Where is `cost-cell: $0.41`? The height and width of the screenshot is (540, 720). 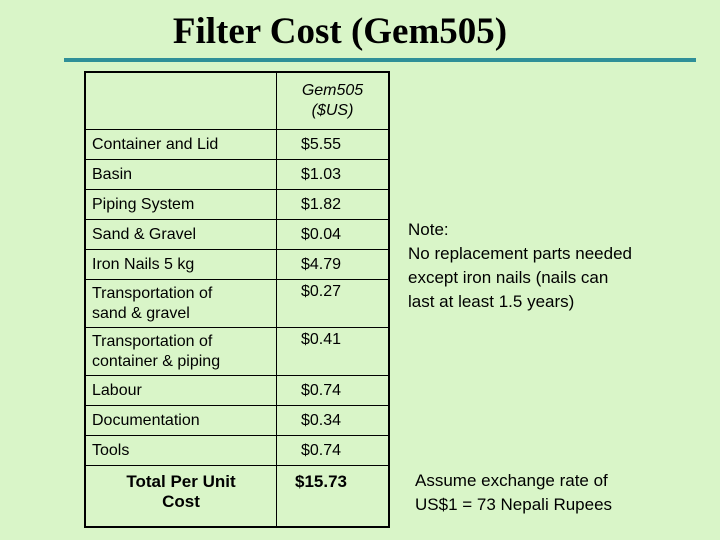
cost-cell: $0.41 is located at coordinates (333, 351).